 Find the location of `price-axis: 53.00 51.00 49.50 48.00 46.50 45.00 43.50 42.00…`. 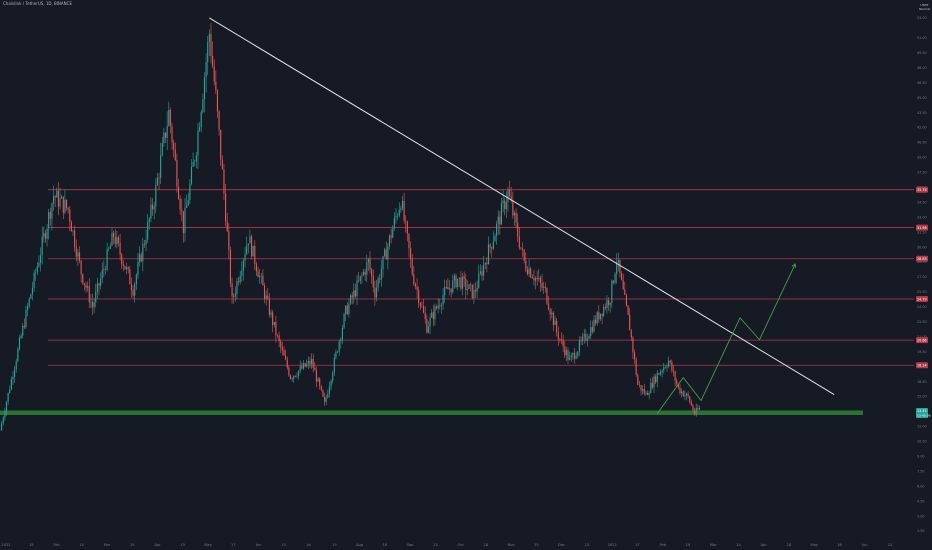

price-axis: 53.00 51.00 49.50 48.00 46.50 45.00 43.50 42.00… is located at coordinates (923, 274).